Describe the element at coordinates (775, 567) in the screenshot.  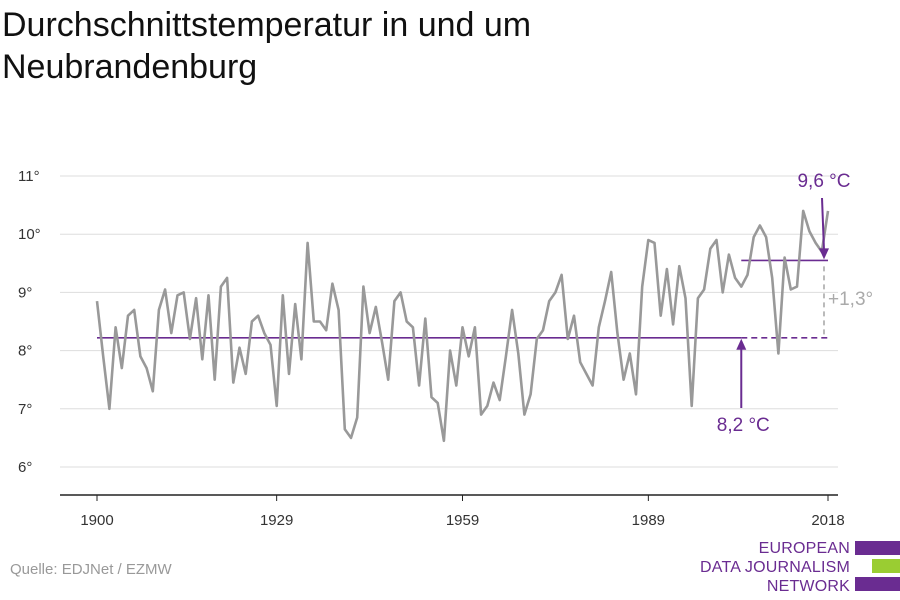
I see `logo-text-line-2: DATA JOURNALISM` at that location.